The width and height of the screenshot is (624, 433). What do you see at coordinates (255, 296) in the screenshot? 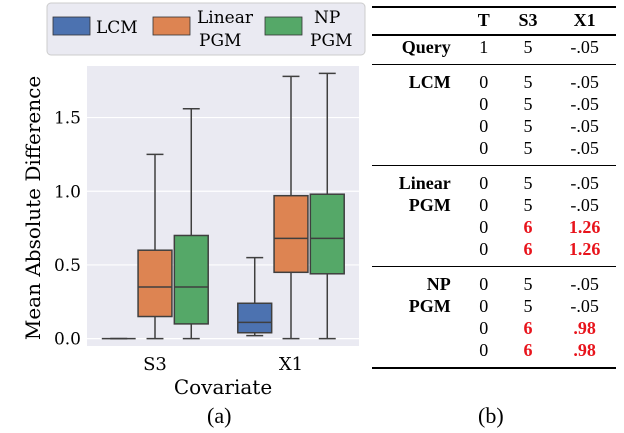
I see `box-lcm-x1` at bounding box center [255, 296].